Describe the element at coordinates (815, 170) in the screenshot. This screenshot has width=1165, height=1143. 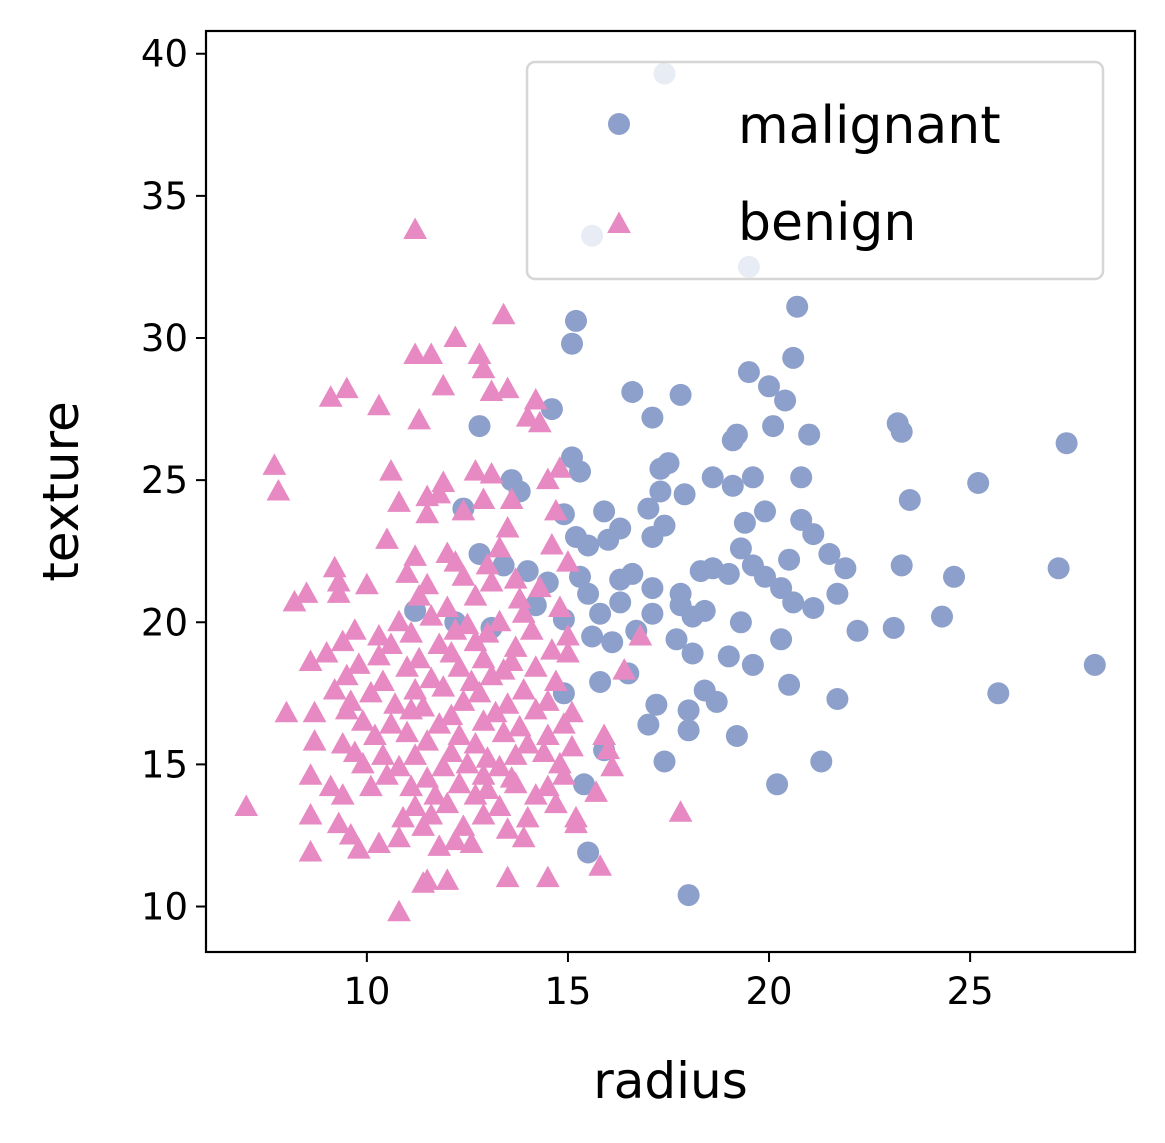
I see `legend-box` at that location.